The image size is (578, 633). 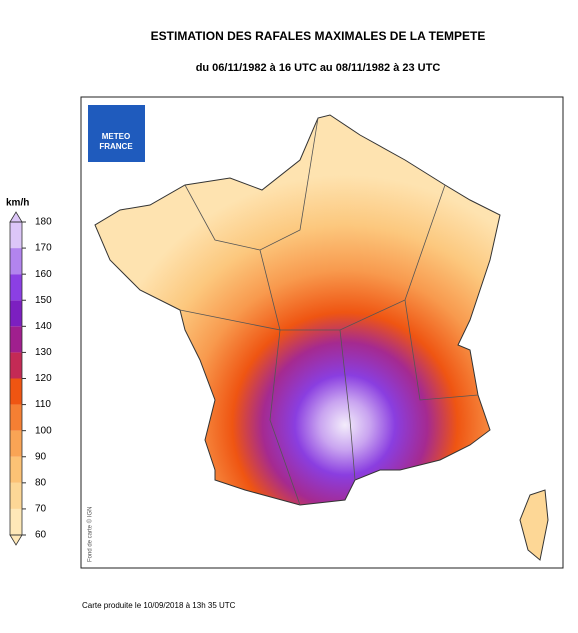 I want to click on colorbar-label: 140, so click(x=43, y=326).